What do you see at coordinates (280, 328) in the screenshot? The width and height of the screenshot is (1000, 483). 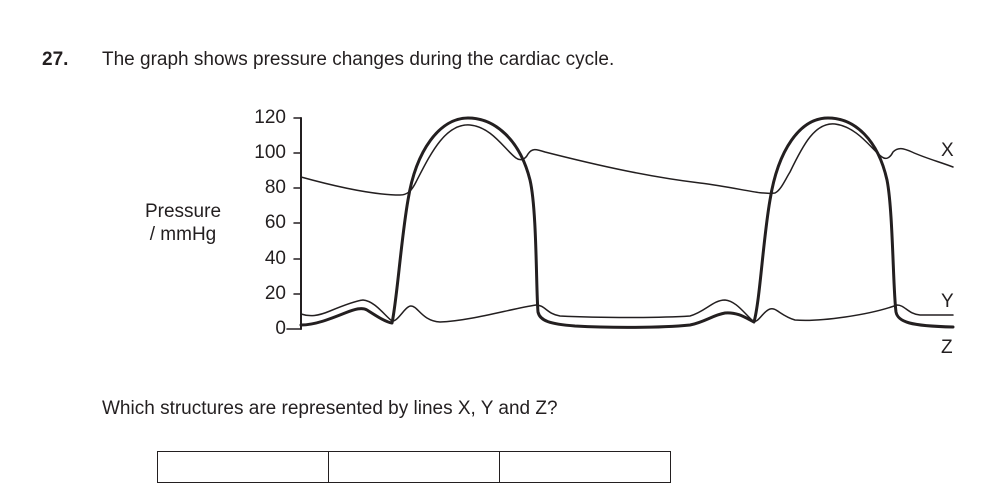 I see `y-tick-0: 0` at bounding box center [280, 328].